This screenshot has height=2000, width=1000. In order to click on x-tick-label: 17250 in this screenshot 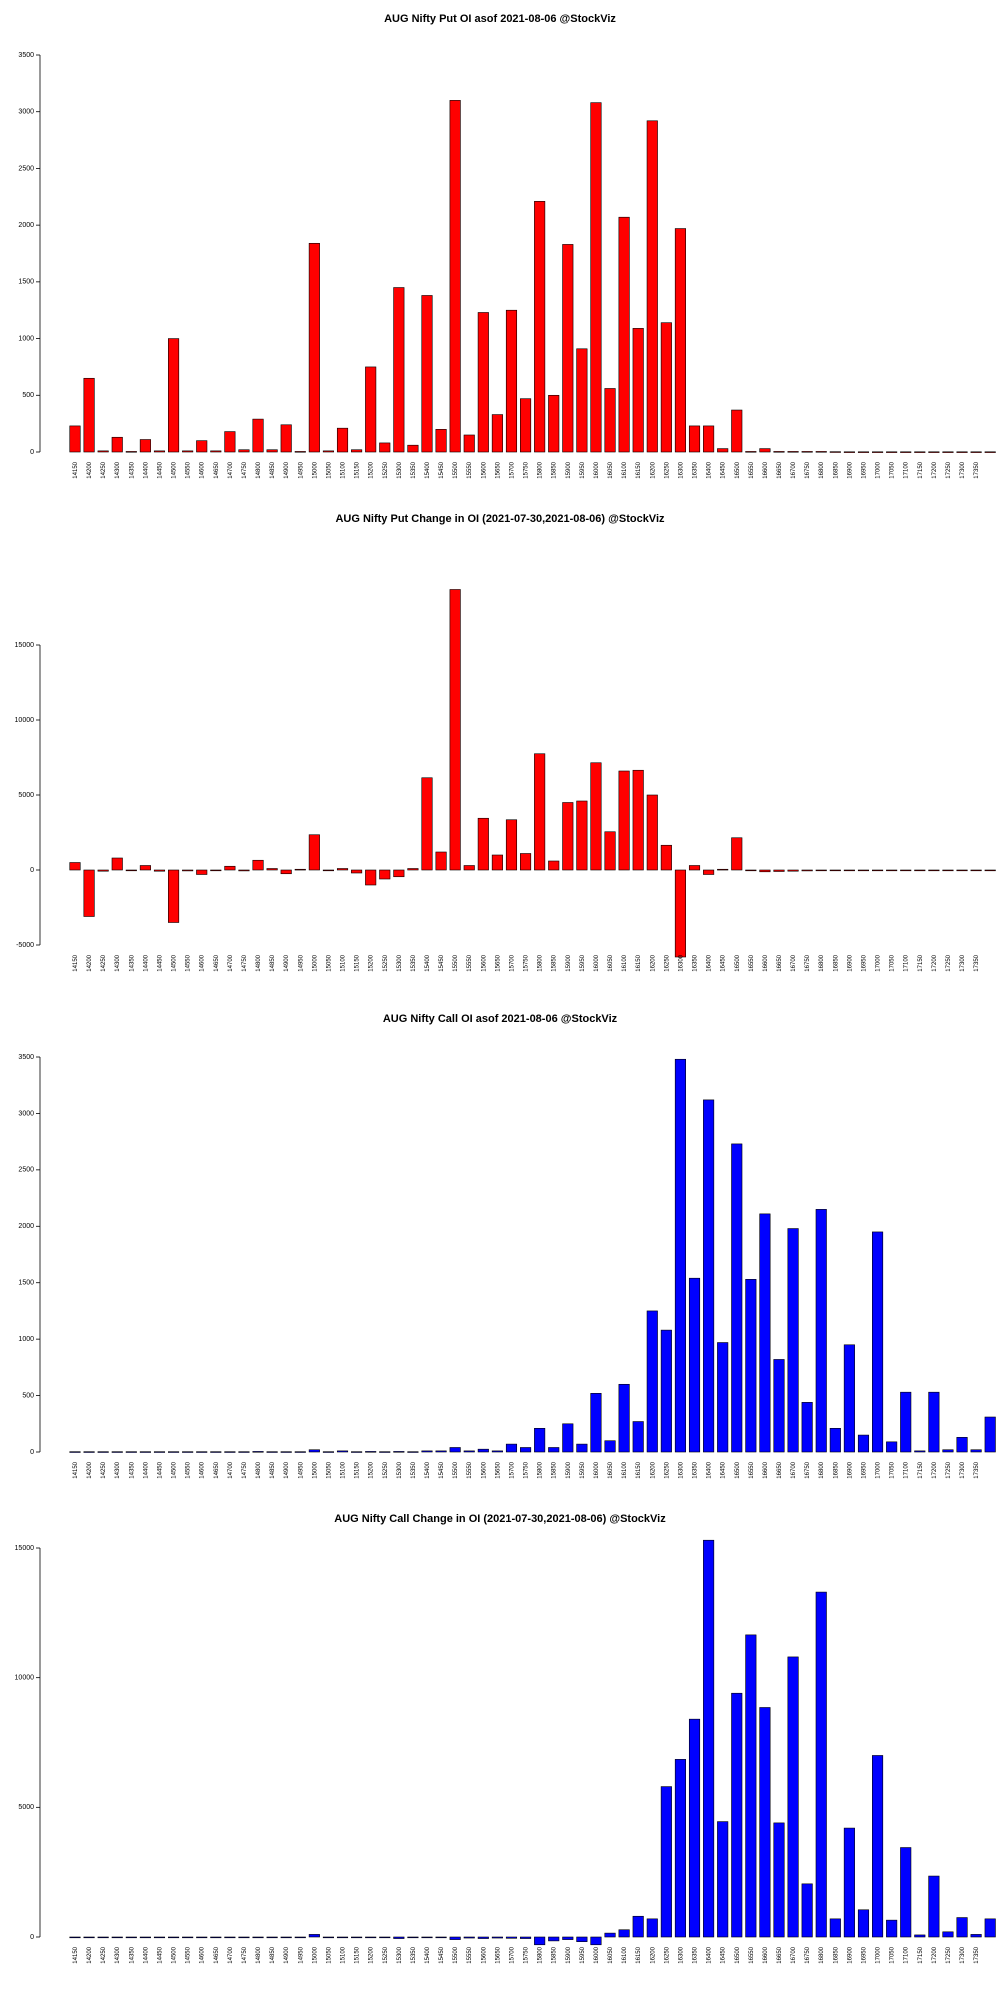, I will do `click(949, 469)`.